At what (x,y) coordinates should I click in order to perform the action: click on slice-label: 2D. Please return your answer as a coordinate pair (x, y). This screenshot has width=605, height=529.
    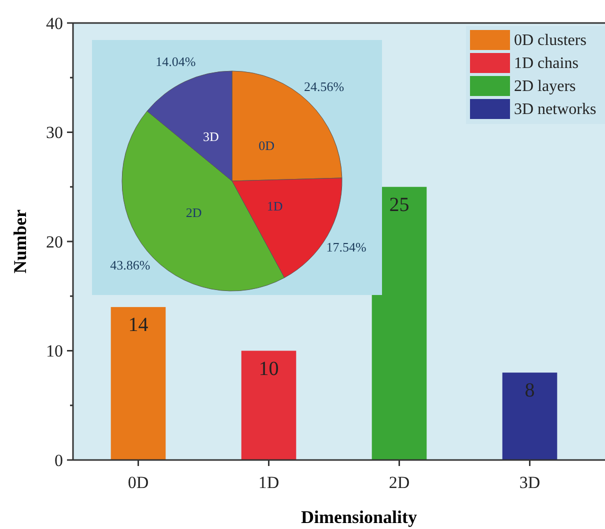
    Looking at the image, I should click on (194, 212).